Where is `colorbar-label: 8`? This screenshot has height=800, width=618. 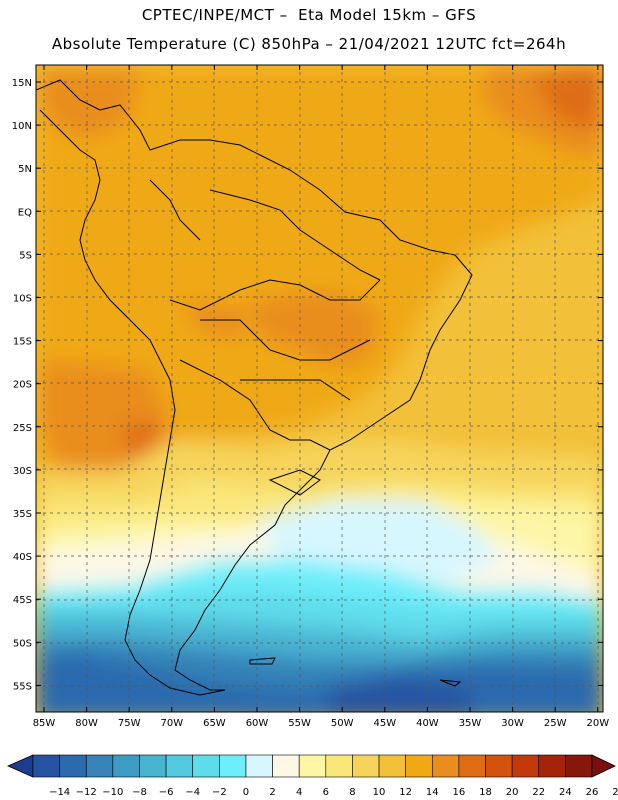
colorbar-label: 8 is located at coordinates (352, 792).